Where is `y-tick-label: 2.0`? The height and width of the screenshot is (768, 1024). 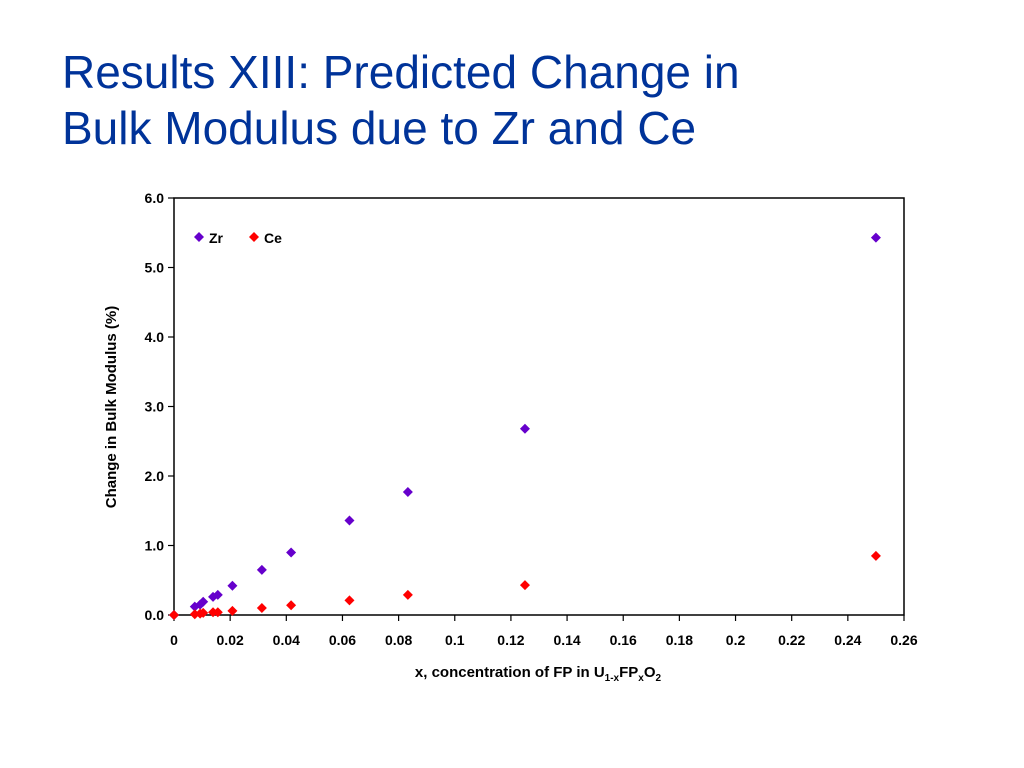 y-tick-label: 2.0 is located at coordinates (155, 476).